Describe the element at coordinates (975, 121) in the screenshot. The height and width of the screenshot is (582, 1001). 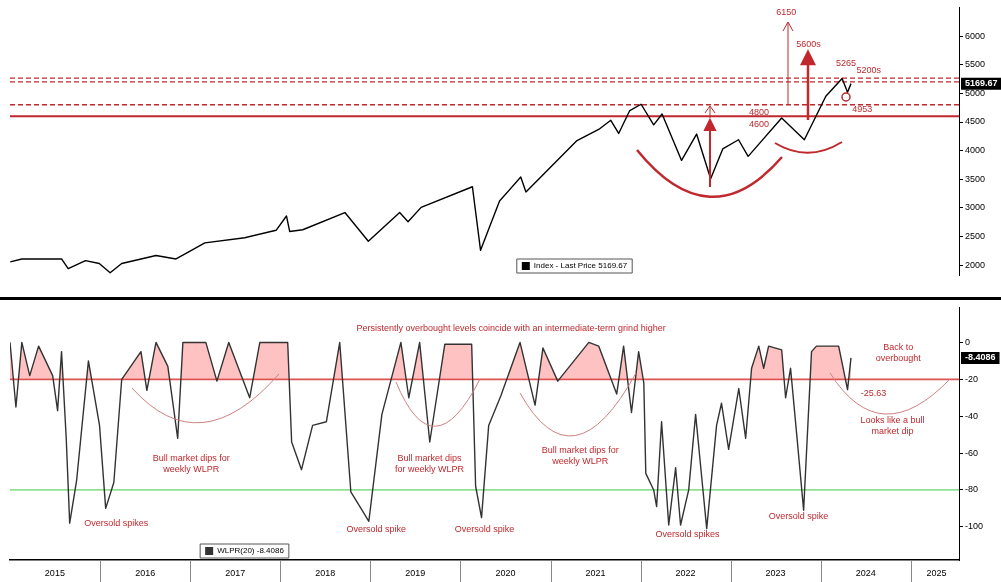
I see `y-tick-label: 4500` at that location.